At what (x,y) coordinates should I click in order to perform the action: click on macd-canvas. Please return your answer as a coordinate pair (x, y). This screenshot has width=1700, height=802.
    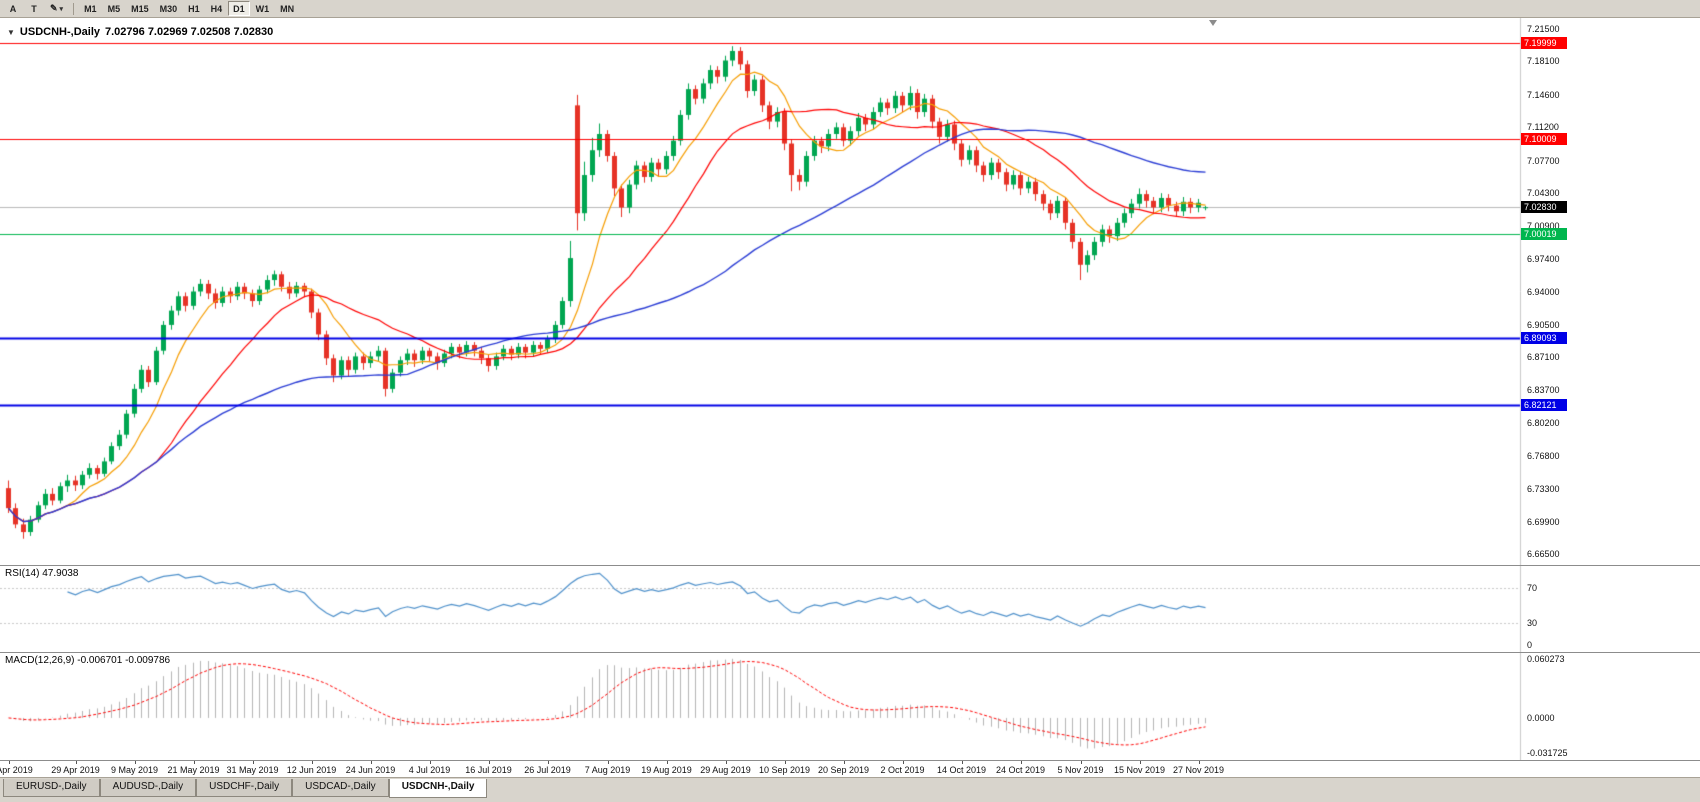
    Looking at the image, I should click on (850, 706).